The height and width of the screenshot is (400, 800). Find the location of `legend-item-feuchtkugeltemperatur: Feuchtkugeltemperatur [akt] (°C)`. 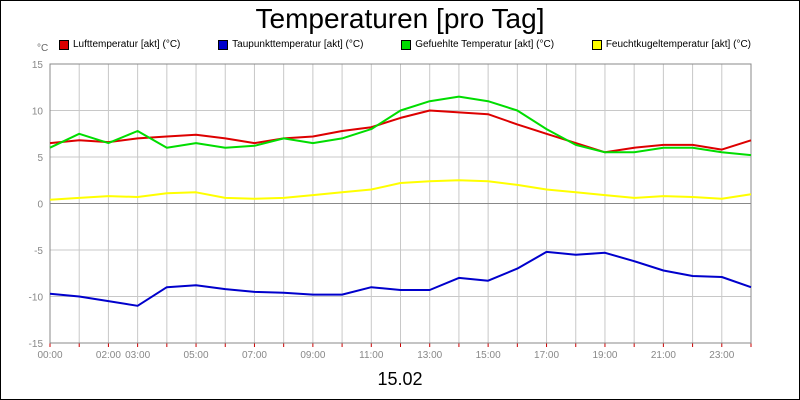

legend-item-feuchtkugeltemperatur: Feuchtkugeltemperatur [akt] (°C) is located at coordinates (671, 44).